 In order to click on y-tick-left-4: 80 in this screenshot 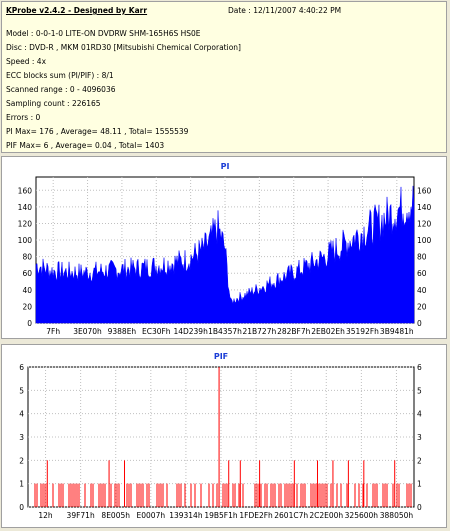, I will do `click(27, 257)`.